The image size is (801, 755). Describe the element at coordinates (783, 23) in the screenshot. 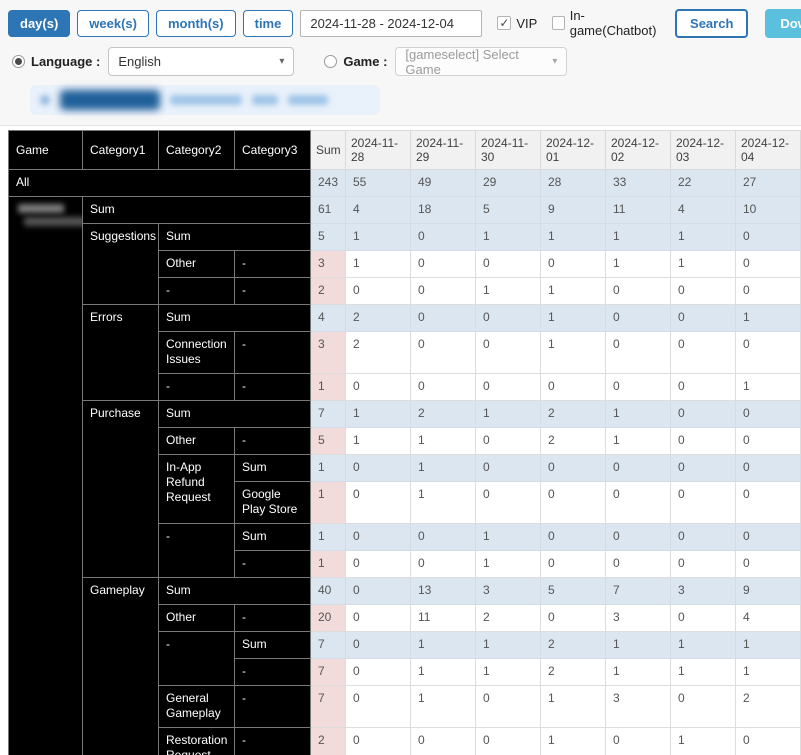

I see `download-button: Download` at that location.